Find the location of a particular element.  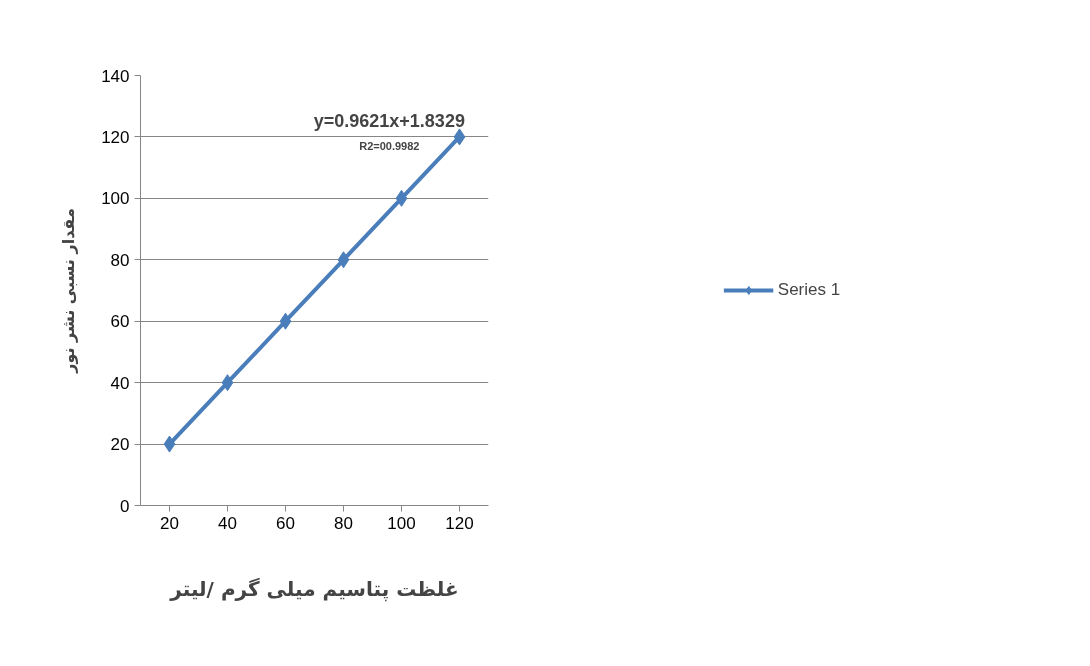

y-axis-title: مقدار نسبی نشر نور is located at coordinates (69, 291).